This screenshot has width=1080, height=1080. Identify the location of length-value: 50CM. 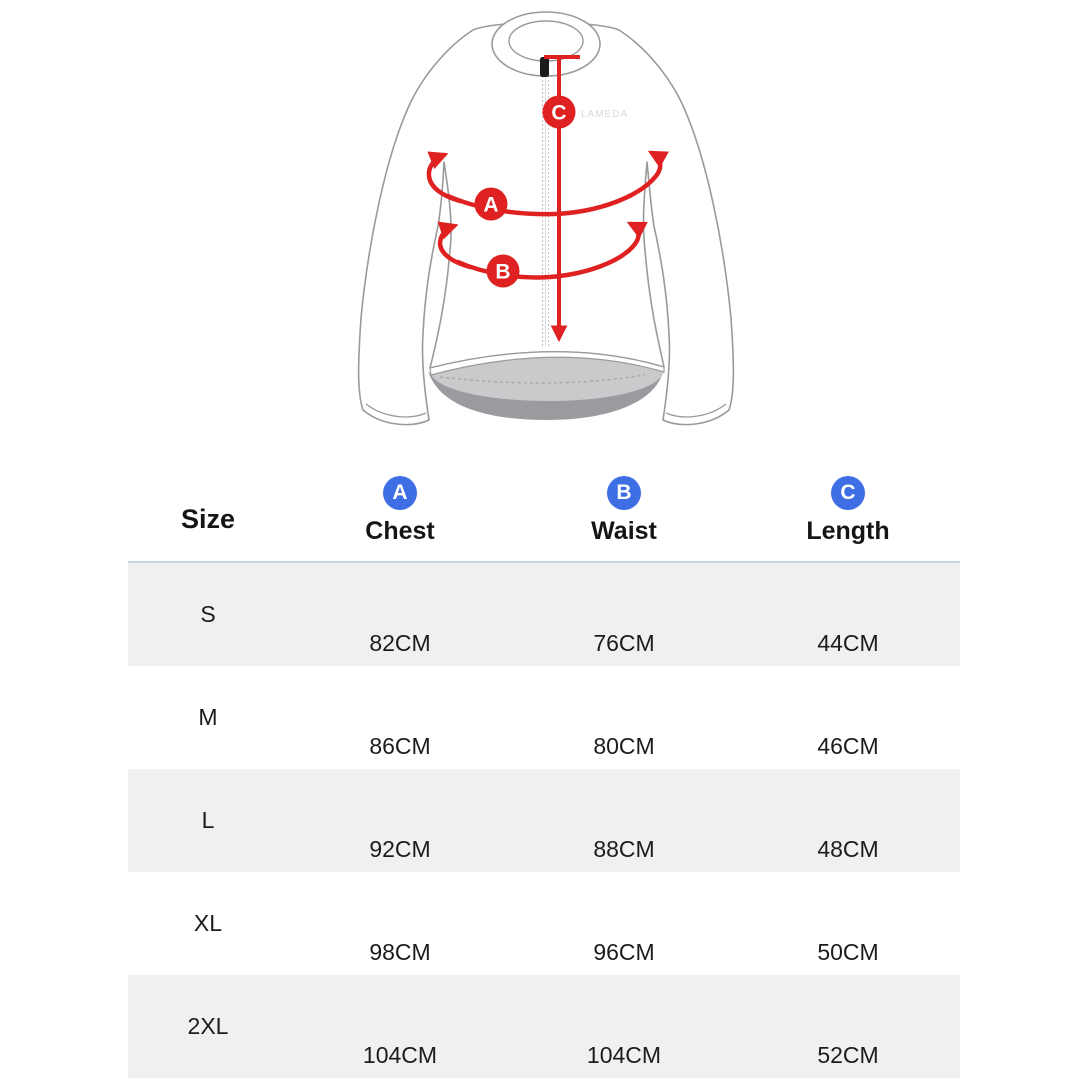
(848, 952).